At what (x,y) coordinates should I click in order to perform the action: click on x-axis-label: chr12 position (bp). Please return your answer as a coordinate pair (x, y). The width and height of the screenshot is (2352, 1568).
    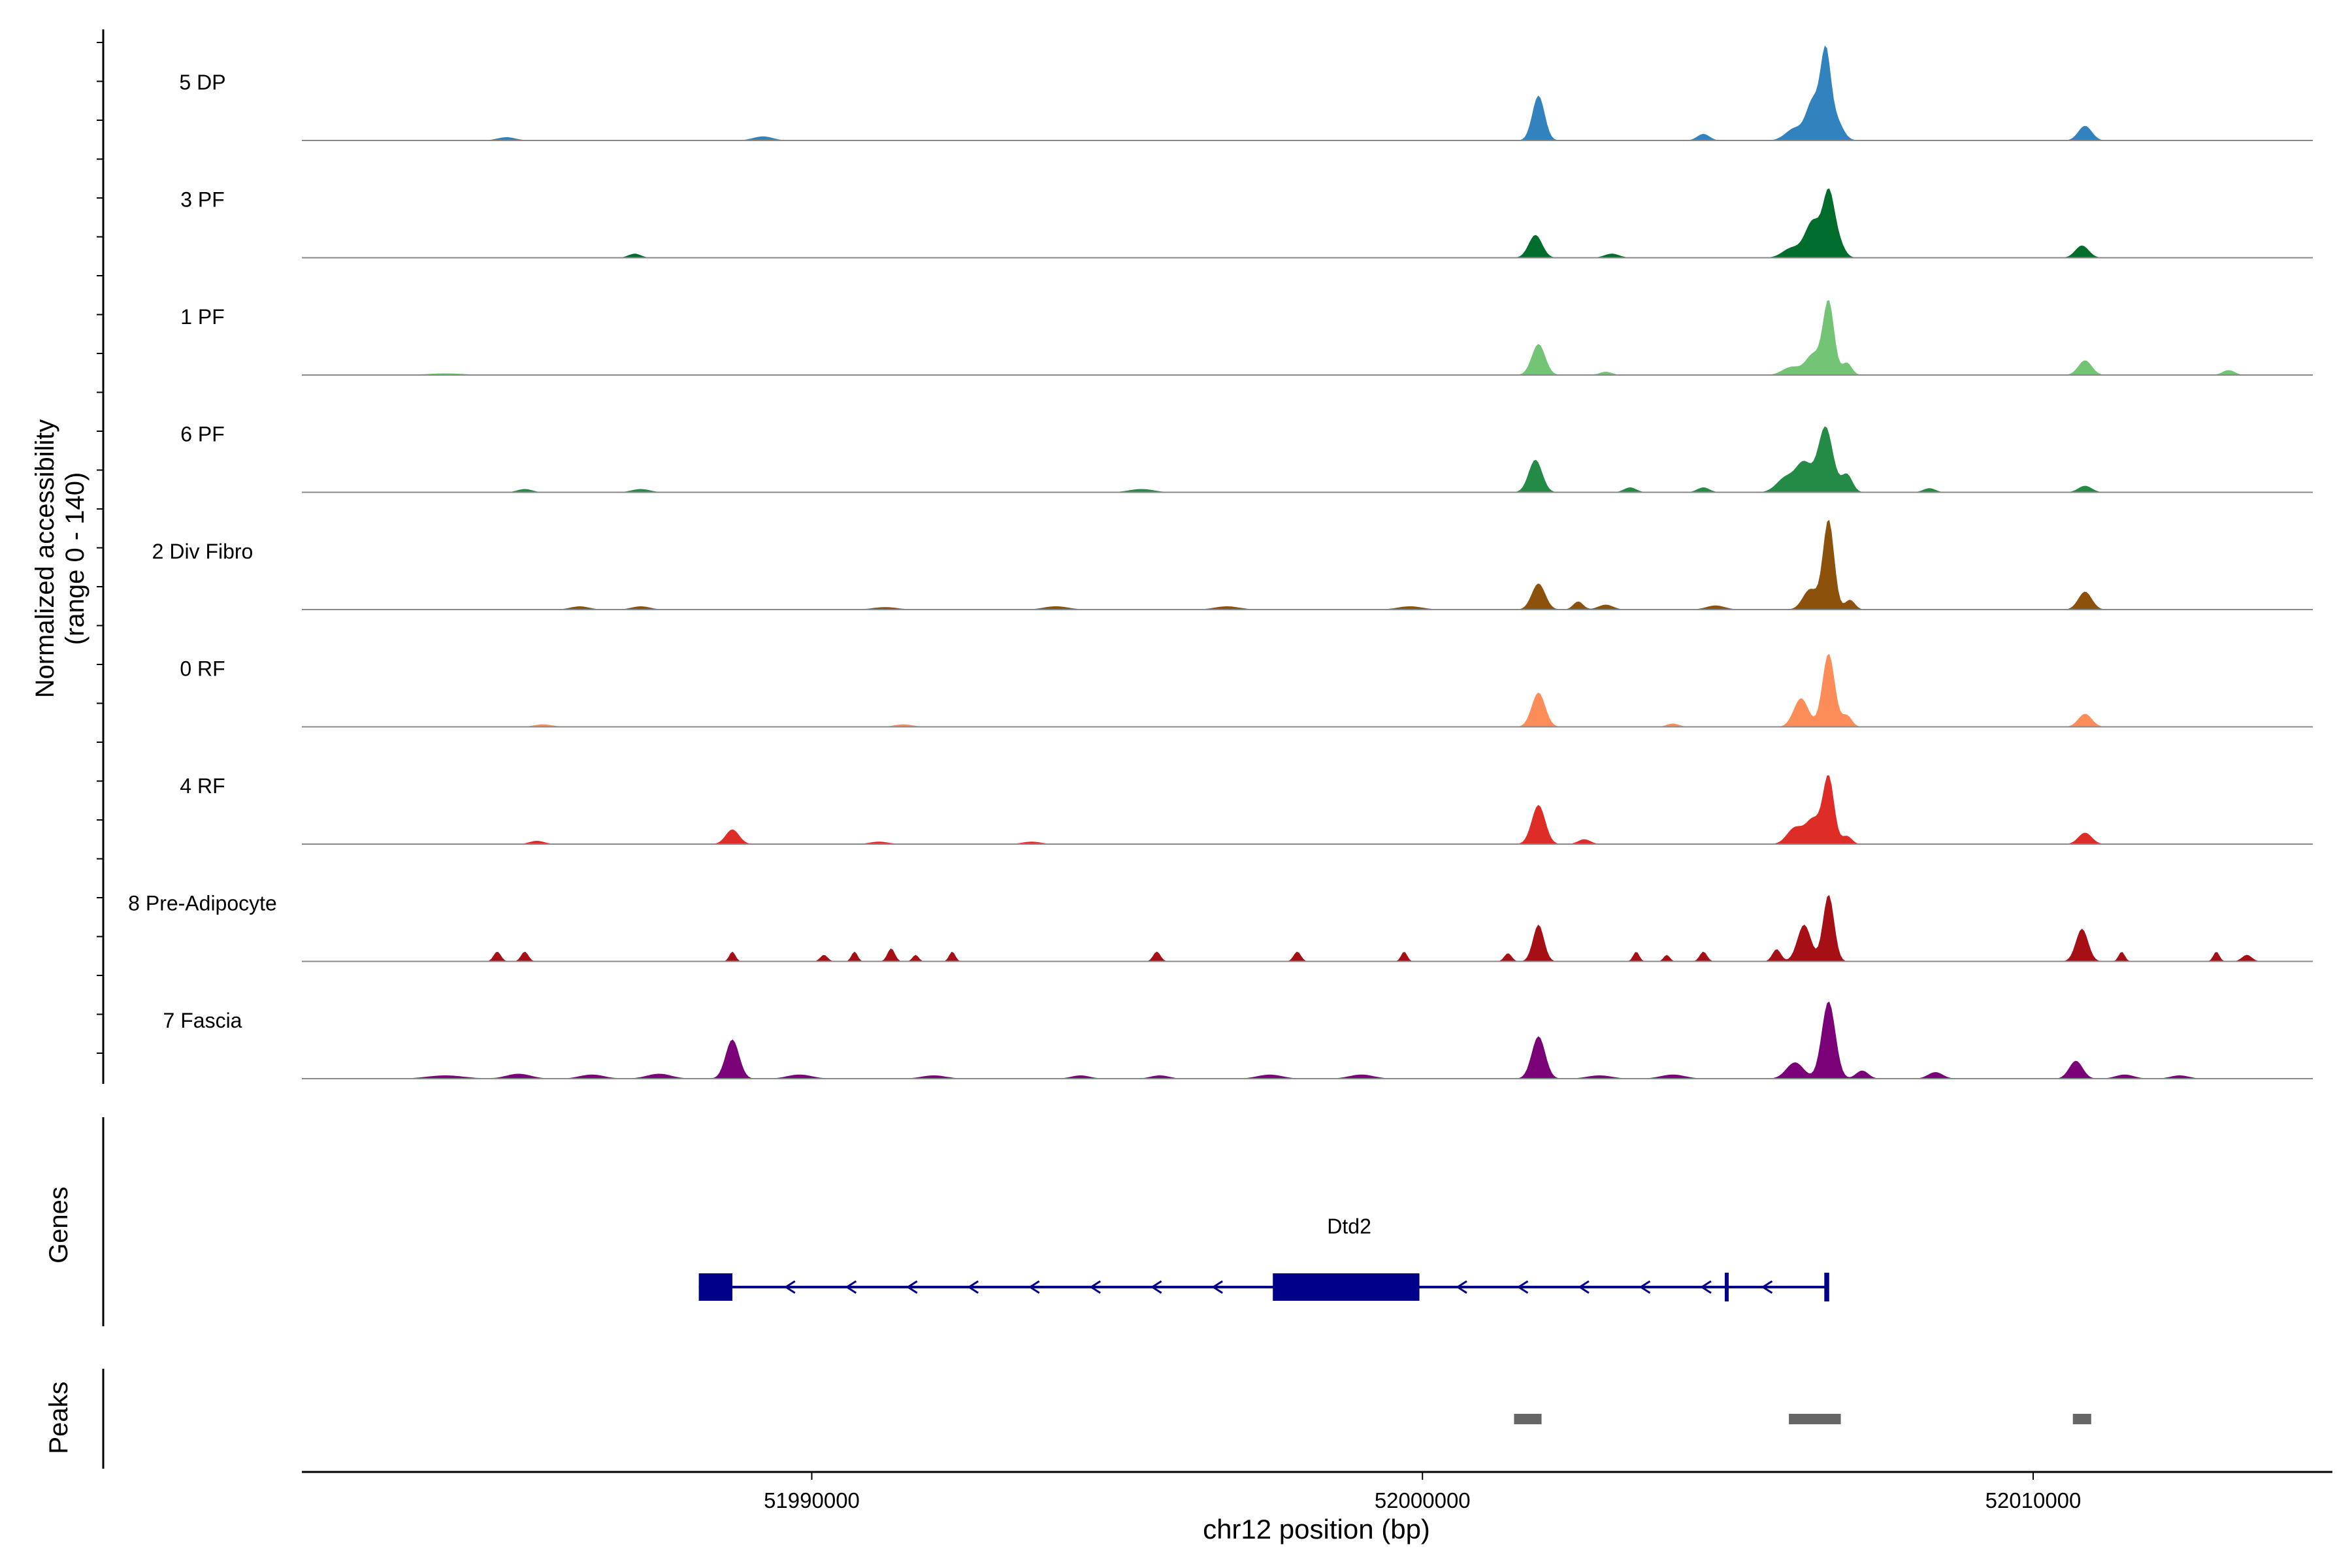
    Looking at the image, I should click on (1316, 1529).